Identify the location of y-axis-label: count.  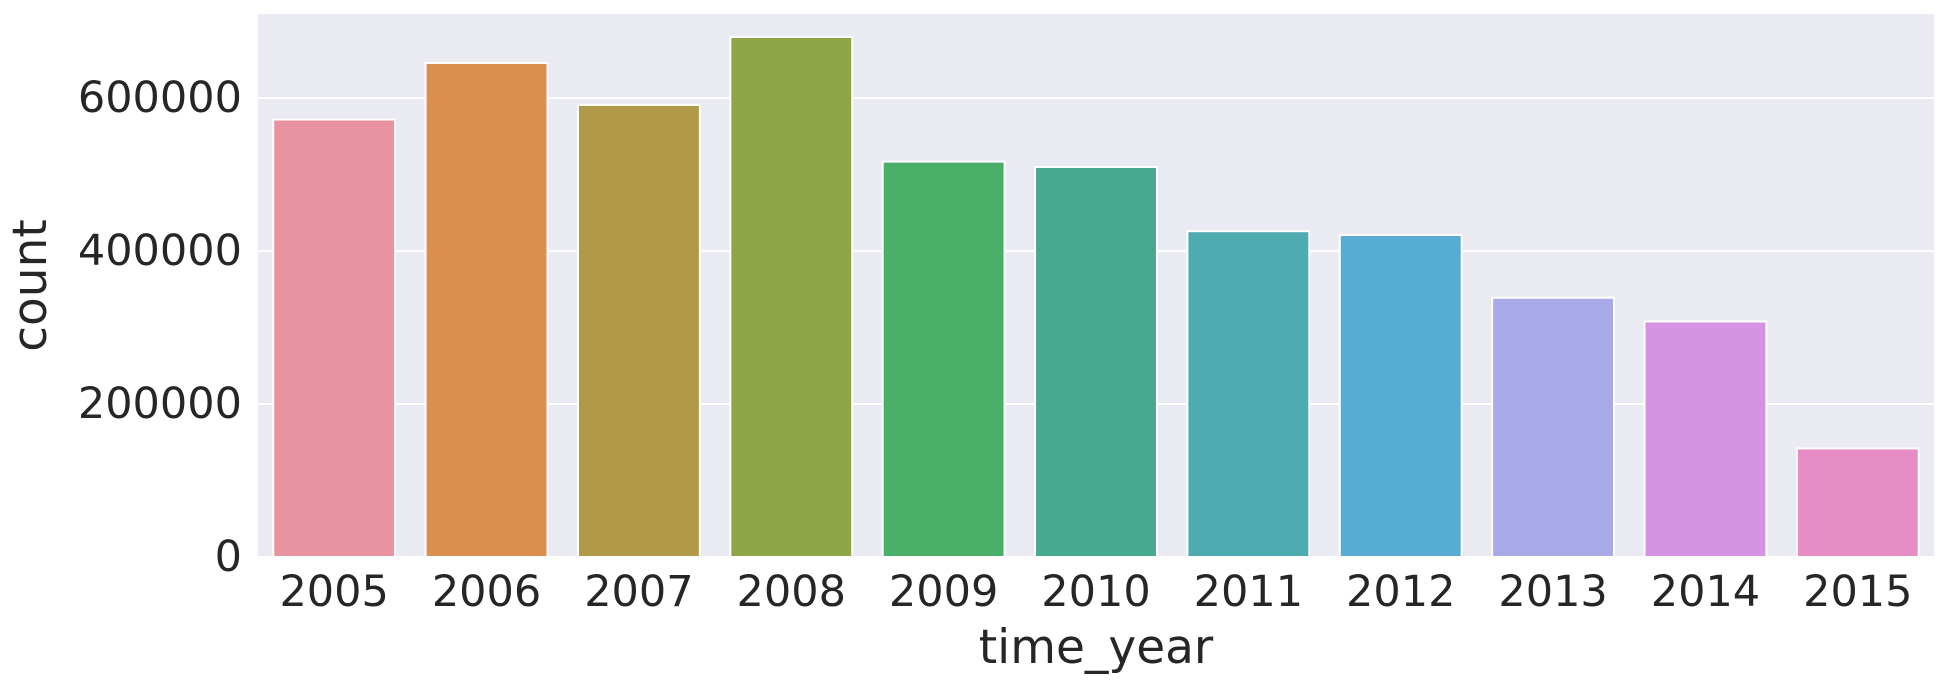
(30, 285).